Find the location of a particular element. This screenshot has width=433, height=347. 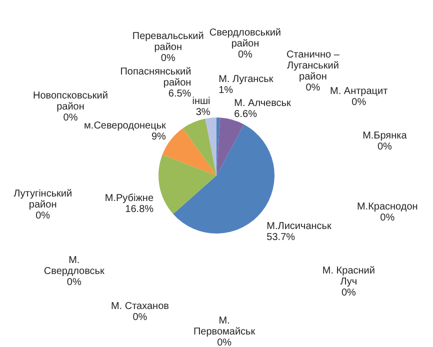

slice-label: М.Лисичанськ is located at coordinates (299, 226).